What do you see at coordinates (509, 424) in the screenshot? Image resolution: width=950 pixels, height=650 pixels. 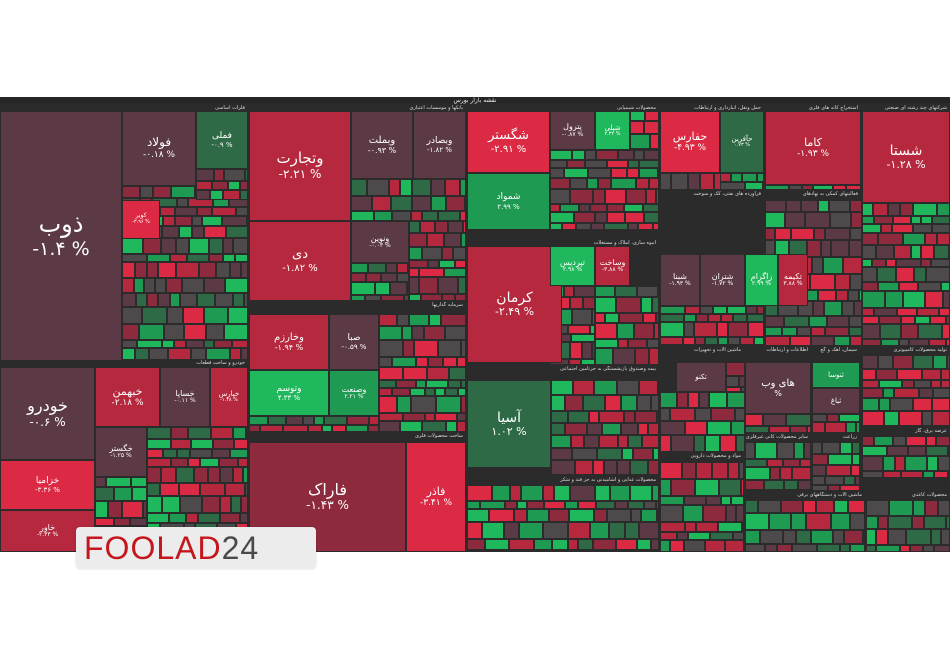 I see `stock-tile: آسیا ۱.۰۲ %` at bounding box center [509, 424].